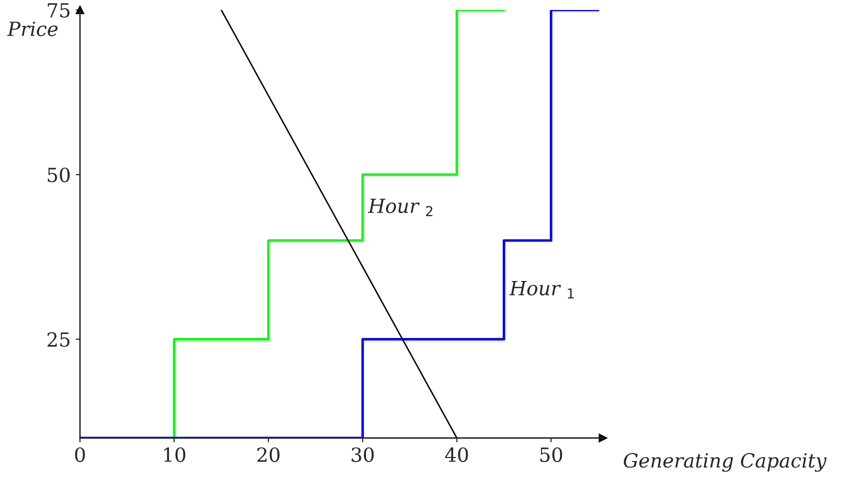 This screenshot has height=479, width=842. Describe the element at coordinates (59, 175) in the screenshot. I see `y-tick-label: 50` at that location.